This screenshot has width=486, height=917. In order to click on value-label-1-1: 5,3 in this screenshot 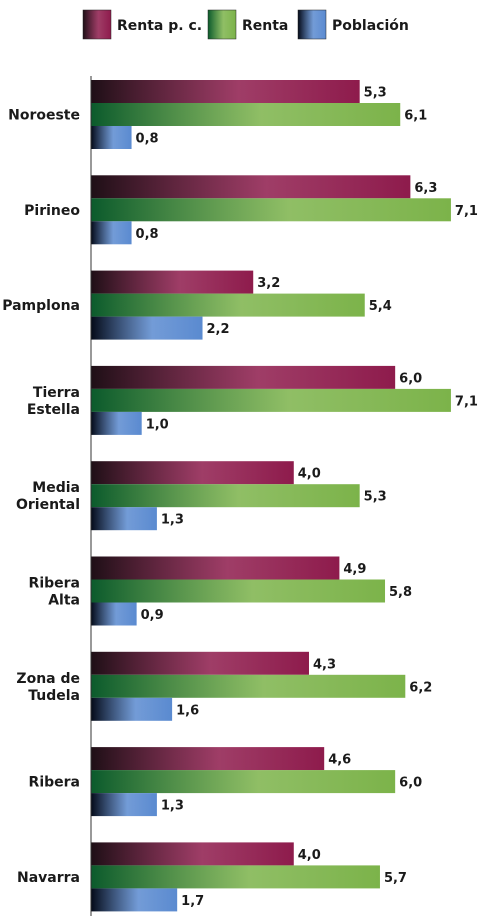, I will do `click(375, 93)`.